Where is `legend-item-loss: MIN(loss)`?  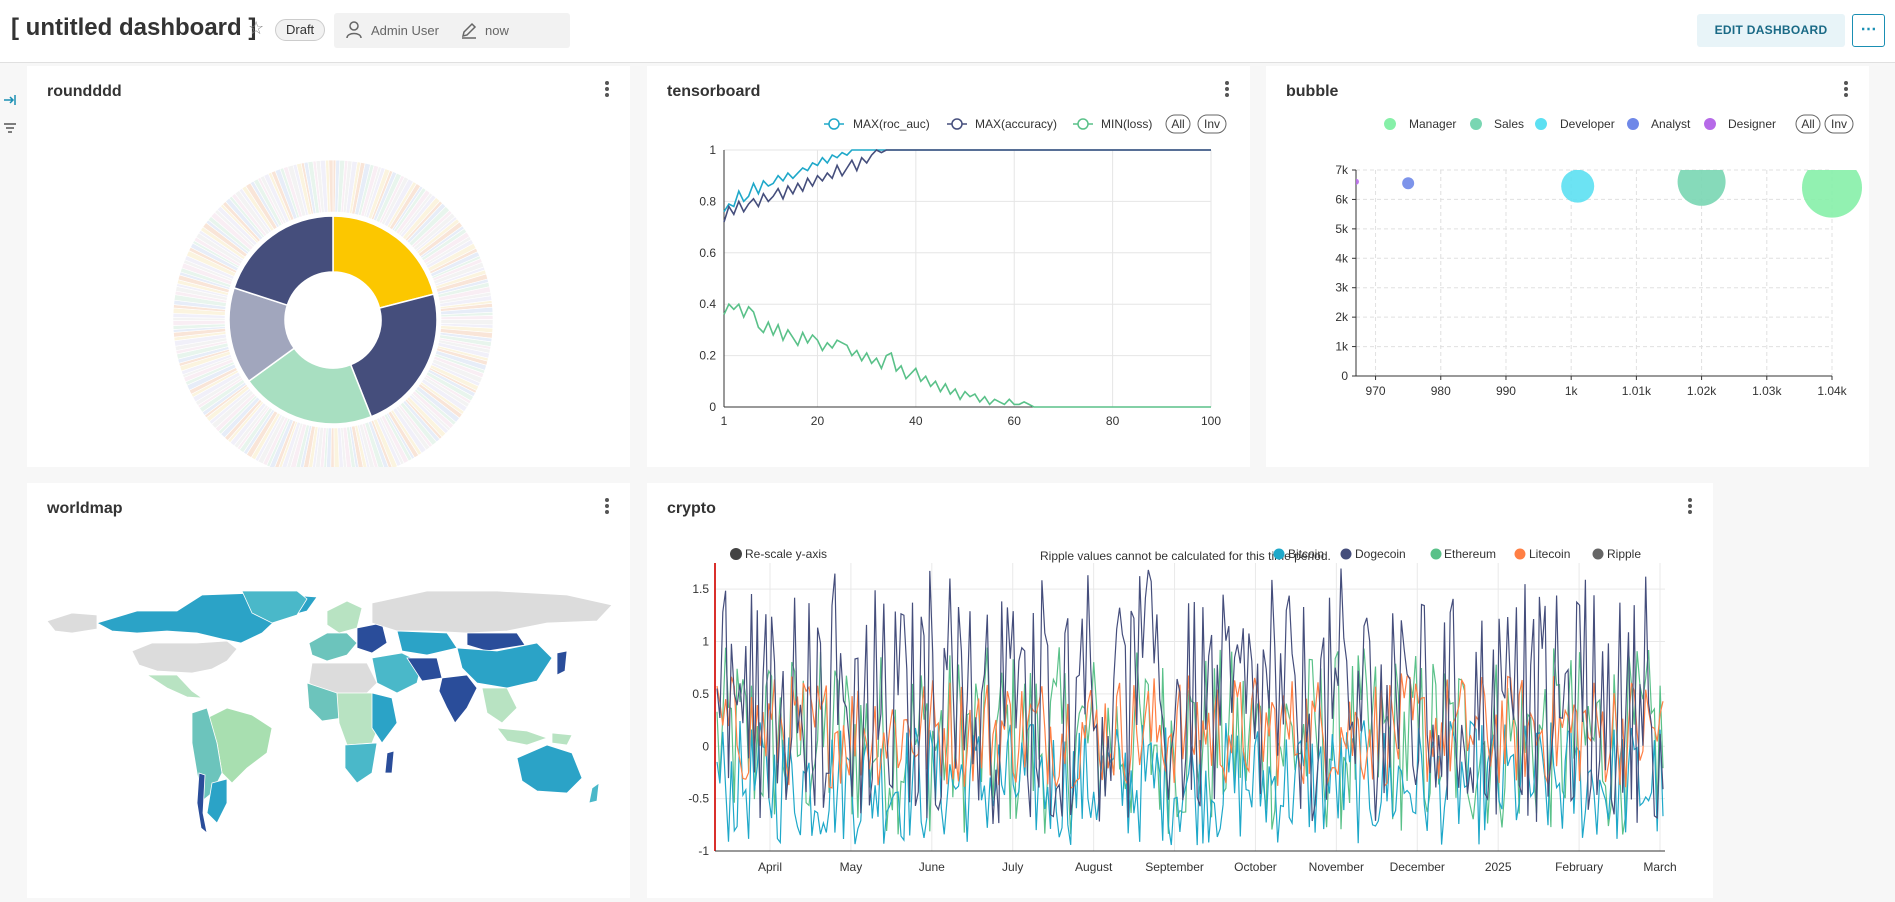 legend-item-loss: MIN(loss) is located at coordinates (1112, 124).